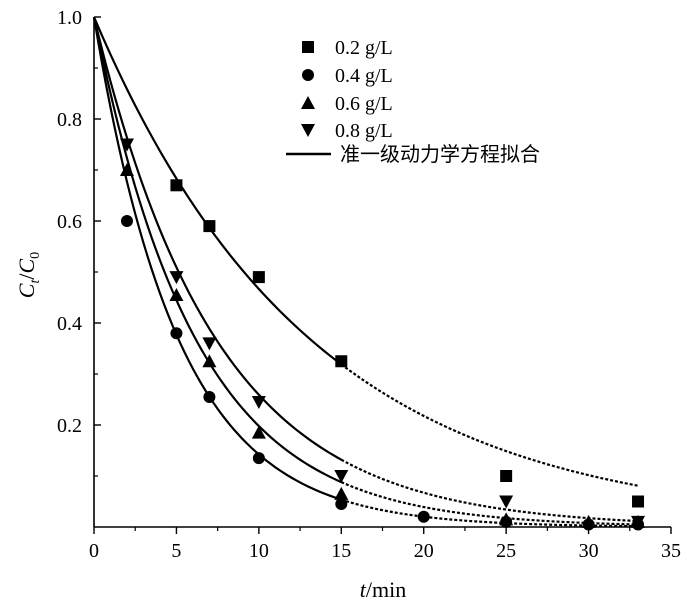 This screenshot has height=601, width=700. I want to click on x-axis-var: t, so click(363, 589).